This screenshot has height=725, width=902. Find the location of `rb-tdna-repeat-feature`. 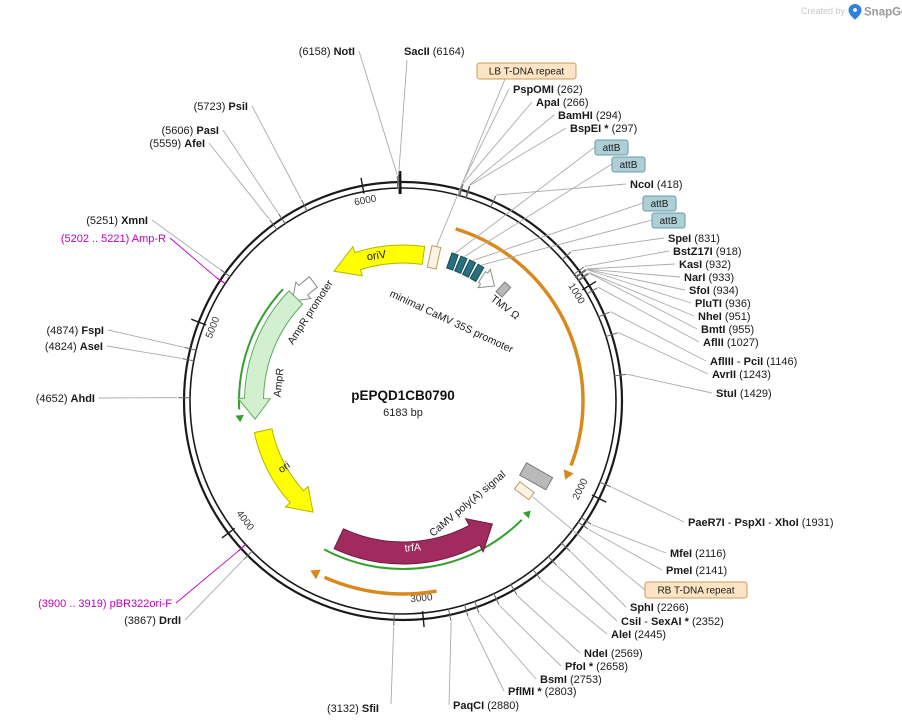

rb-tdna-repeat-feature is located at coordinates (524, 491).